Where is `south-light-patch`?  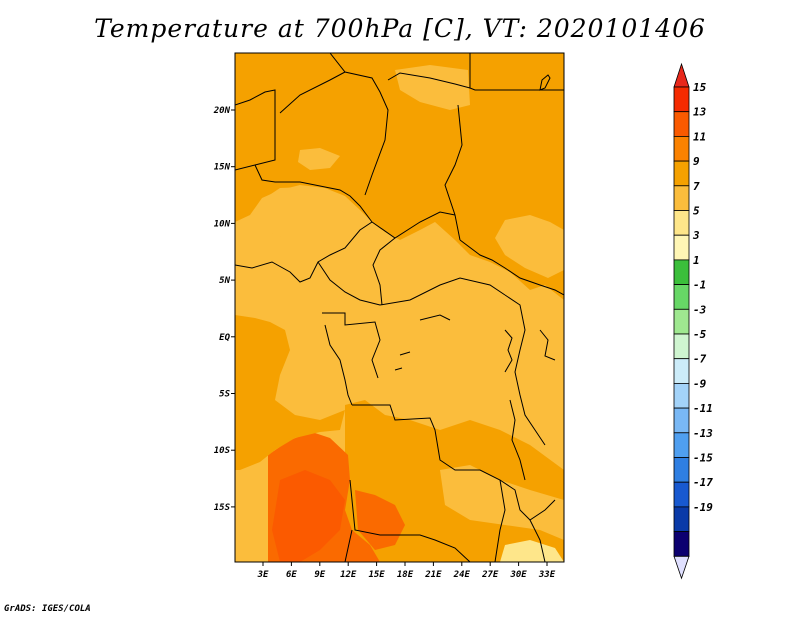 south-light-patch is located at coordinates (502, 502).